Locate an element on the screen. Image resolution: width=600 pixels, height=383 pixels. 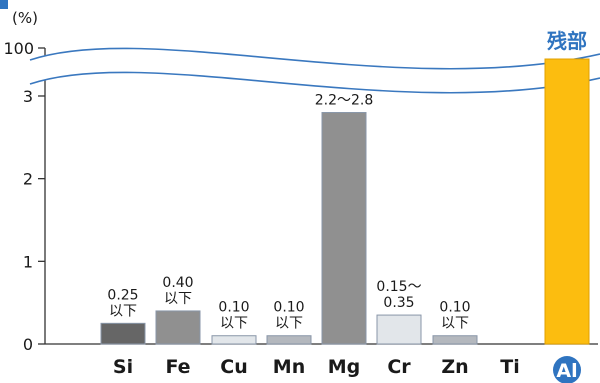
data-label-mn: 以下 is located at coordinates (289, 324).